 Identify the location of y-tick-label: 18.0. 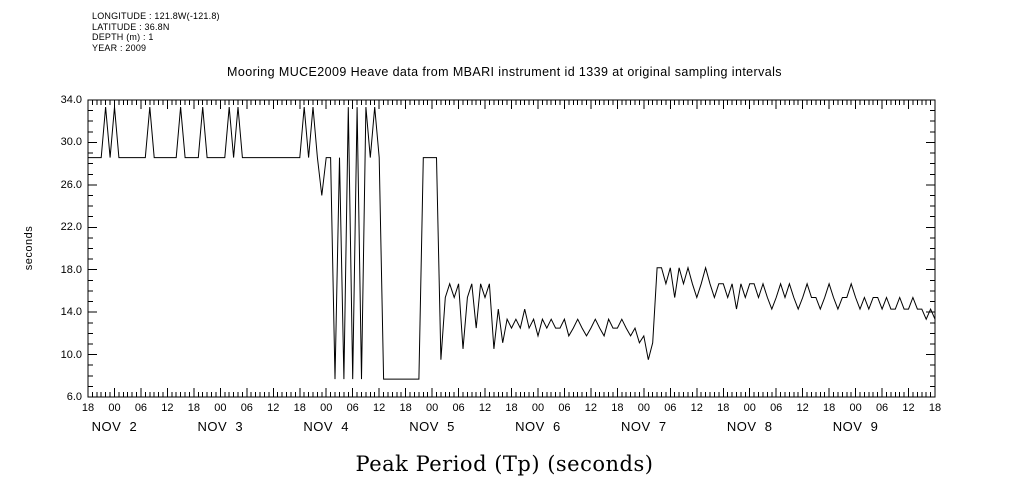
(71, 269).